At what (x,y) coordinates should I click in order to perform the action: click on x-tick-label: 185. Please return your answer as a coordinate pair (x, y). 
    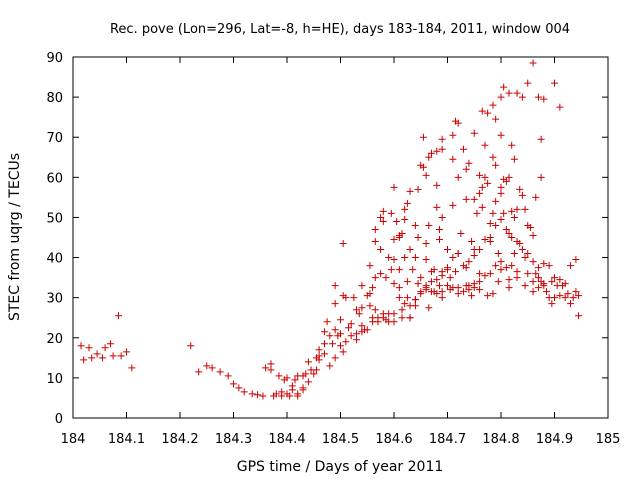
    Looking at the image, I should click on (608, 439).